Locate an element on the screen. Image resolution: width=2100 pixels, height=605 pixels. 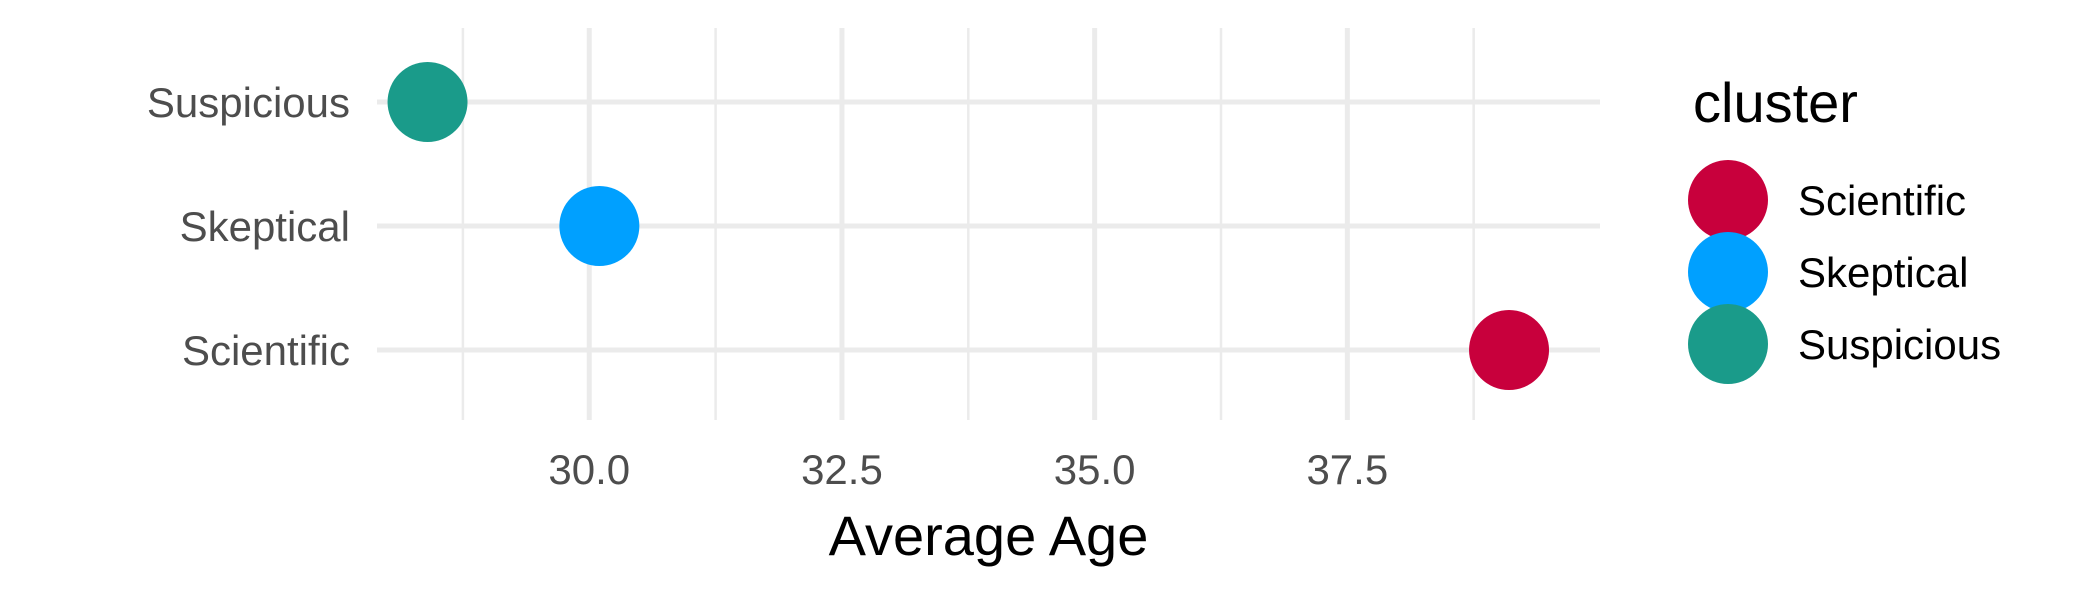
x-axis-tick-labels: 30.0 32.5 35.0 37.5 is located at coordinates (968, 469).